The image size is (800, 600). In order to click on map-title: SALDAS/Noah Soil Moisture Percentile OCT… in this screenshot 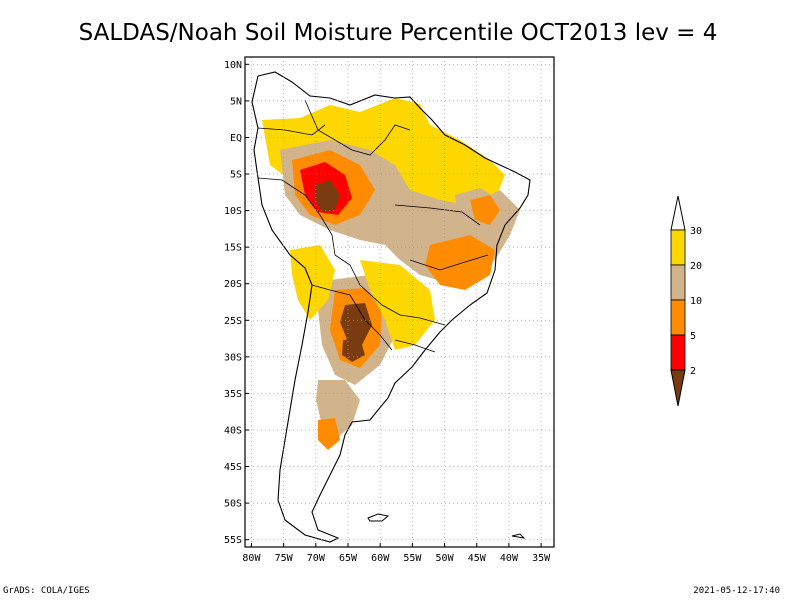, I will do `click(398, 33)`.